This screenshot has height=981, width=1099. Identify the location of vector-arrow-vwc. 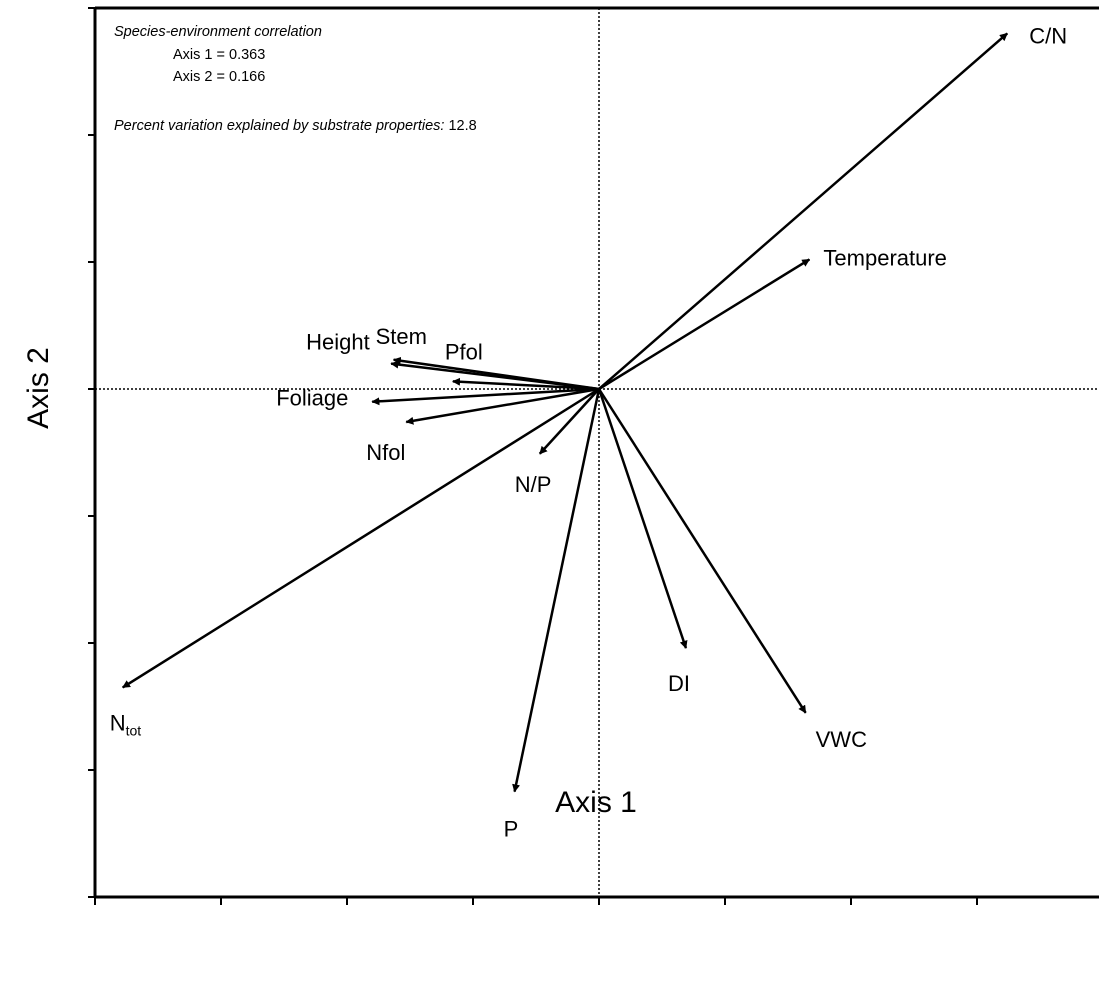
(702, 551).